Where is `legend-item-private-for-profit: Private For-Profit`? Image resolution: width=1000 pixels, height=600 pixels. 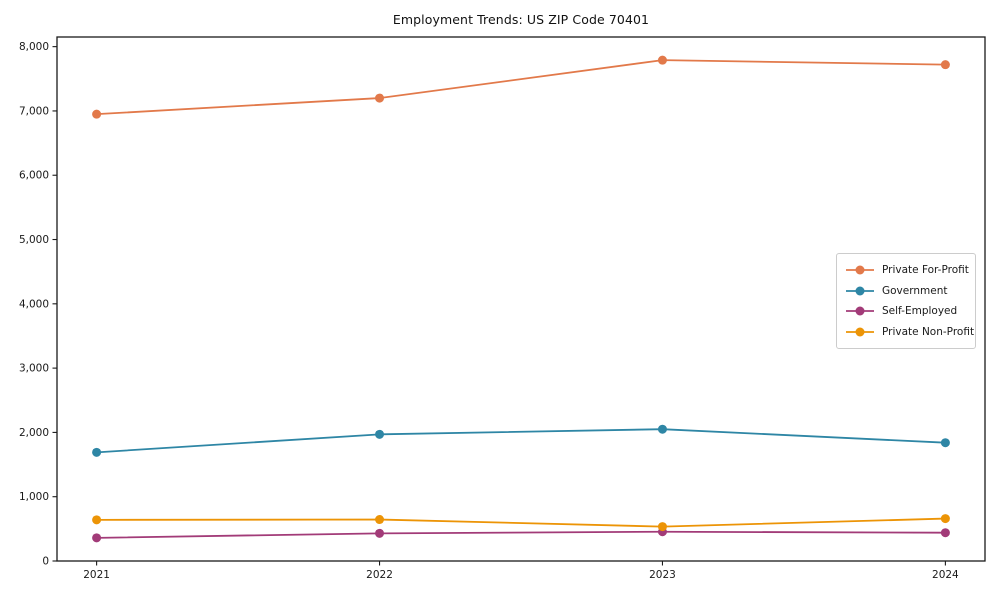
legend-item-private-for-profit: Private For-Profit is located at coordinates (907, 270).